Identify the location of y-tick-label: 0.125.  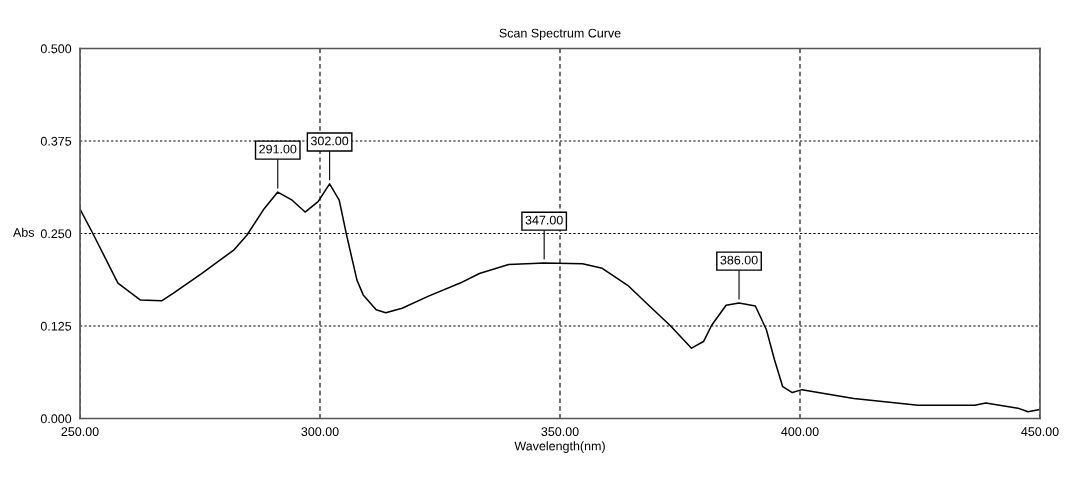
(56, 326).